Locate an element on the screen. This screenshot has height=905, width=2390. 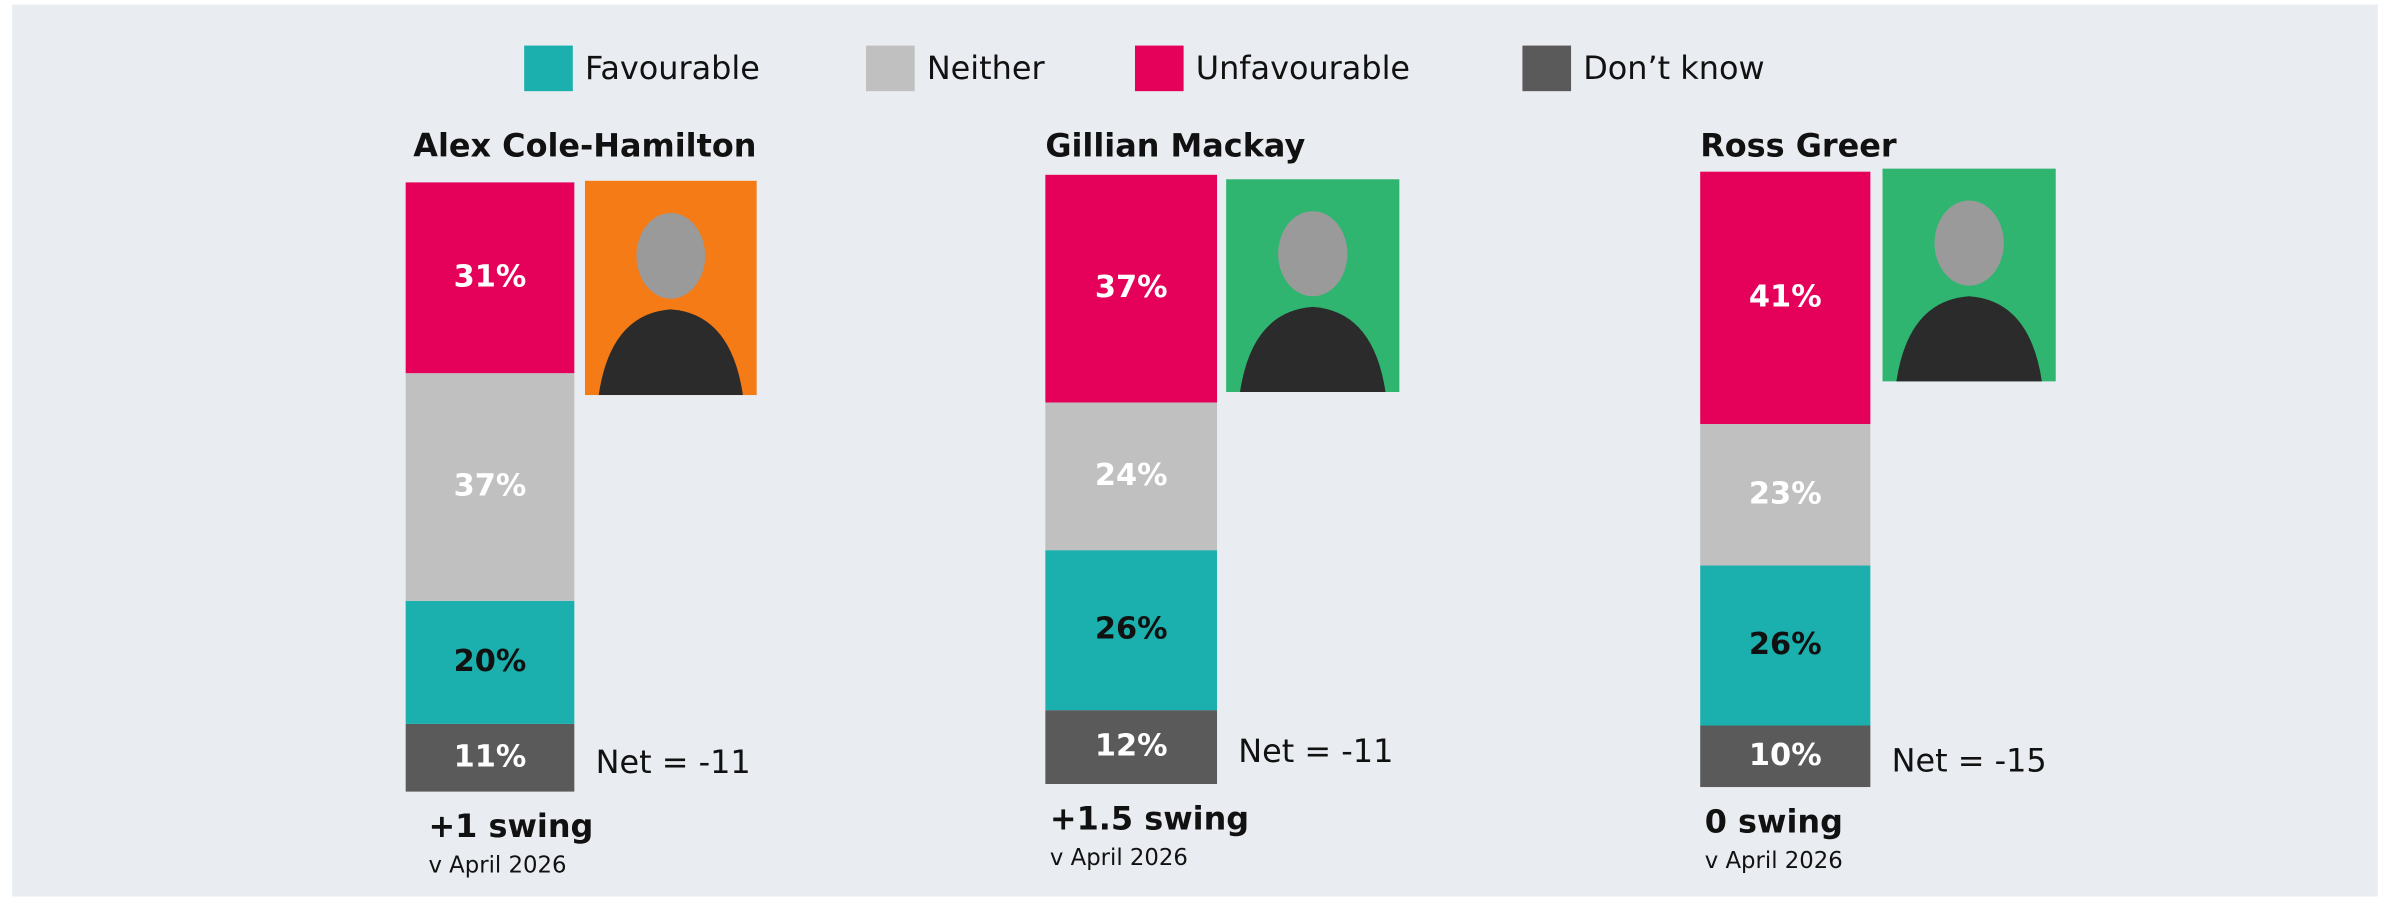
value-label: 20% is located at coordinates (490, 661).